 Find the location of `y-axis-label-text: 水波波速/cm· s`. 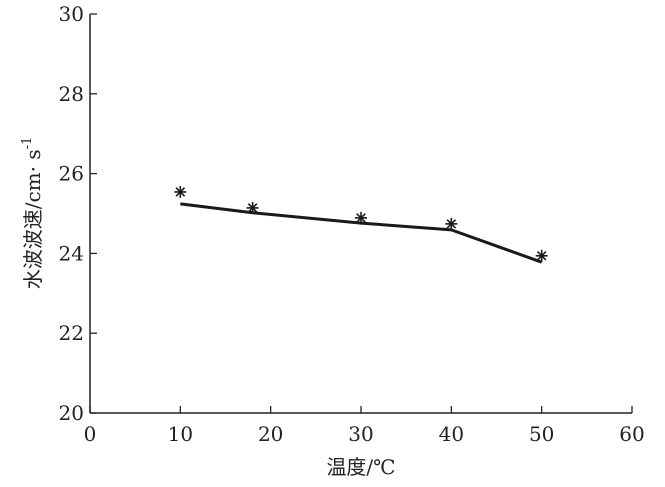

y-axis-label-text: 水波波速/cm· s is located at coordinates (33, 219).